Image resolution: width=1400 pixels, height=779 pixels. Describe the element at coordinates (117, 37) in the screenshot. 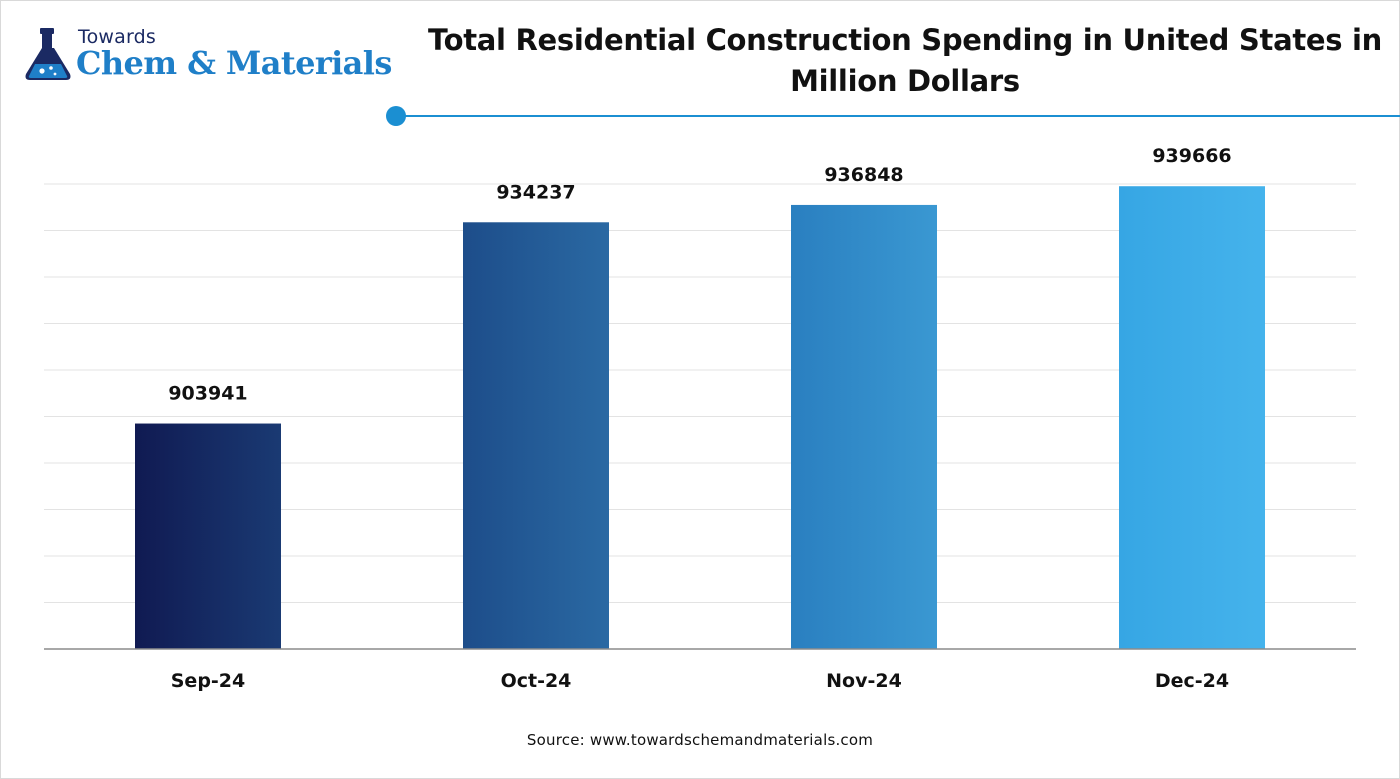

I see `logo-small-text: Towards` at that location.